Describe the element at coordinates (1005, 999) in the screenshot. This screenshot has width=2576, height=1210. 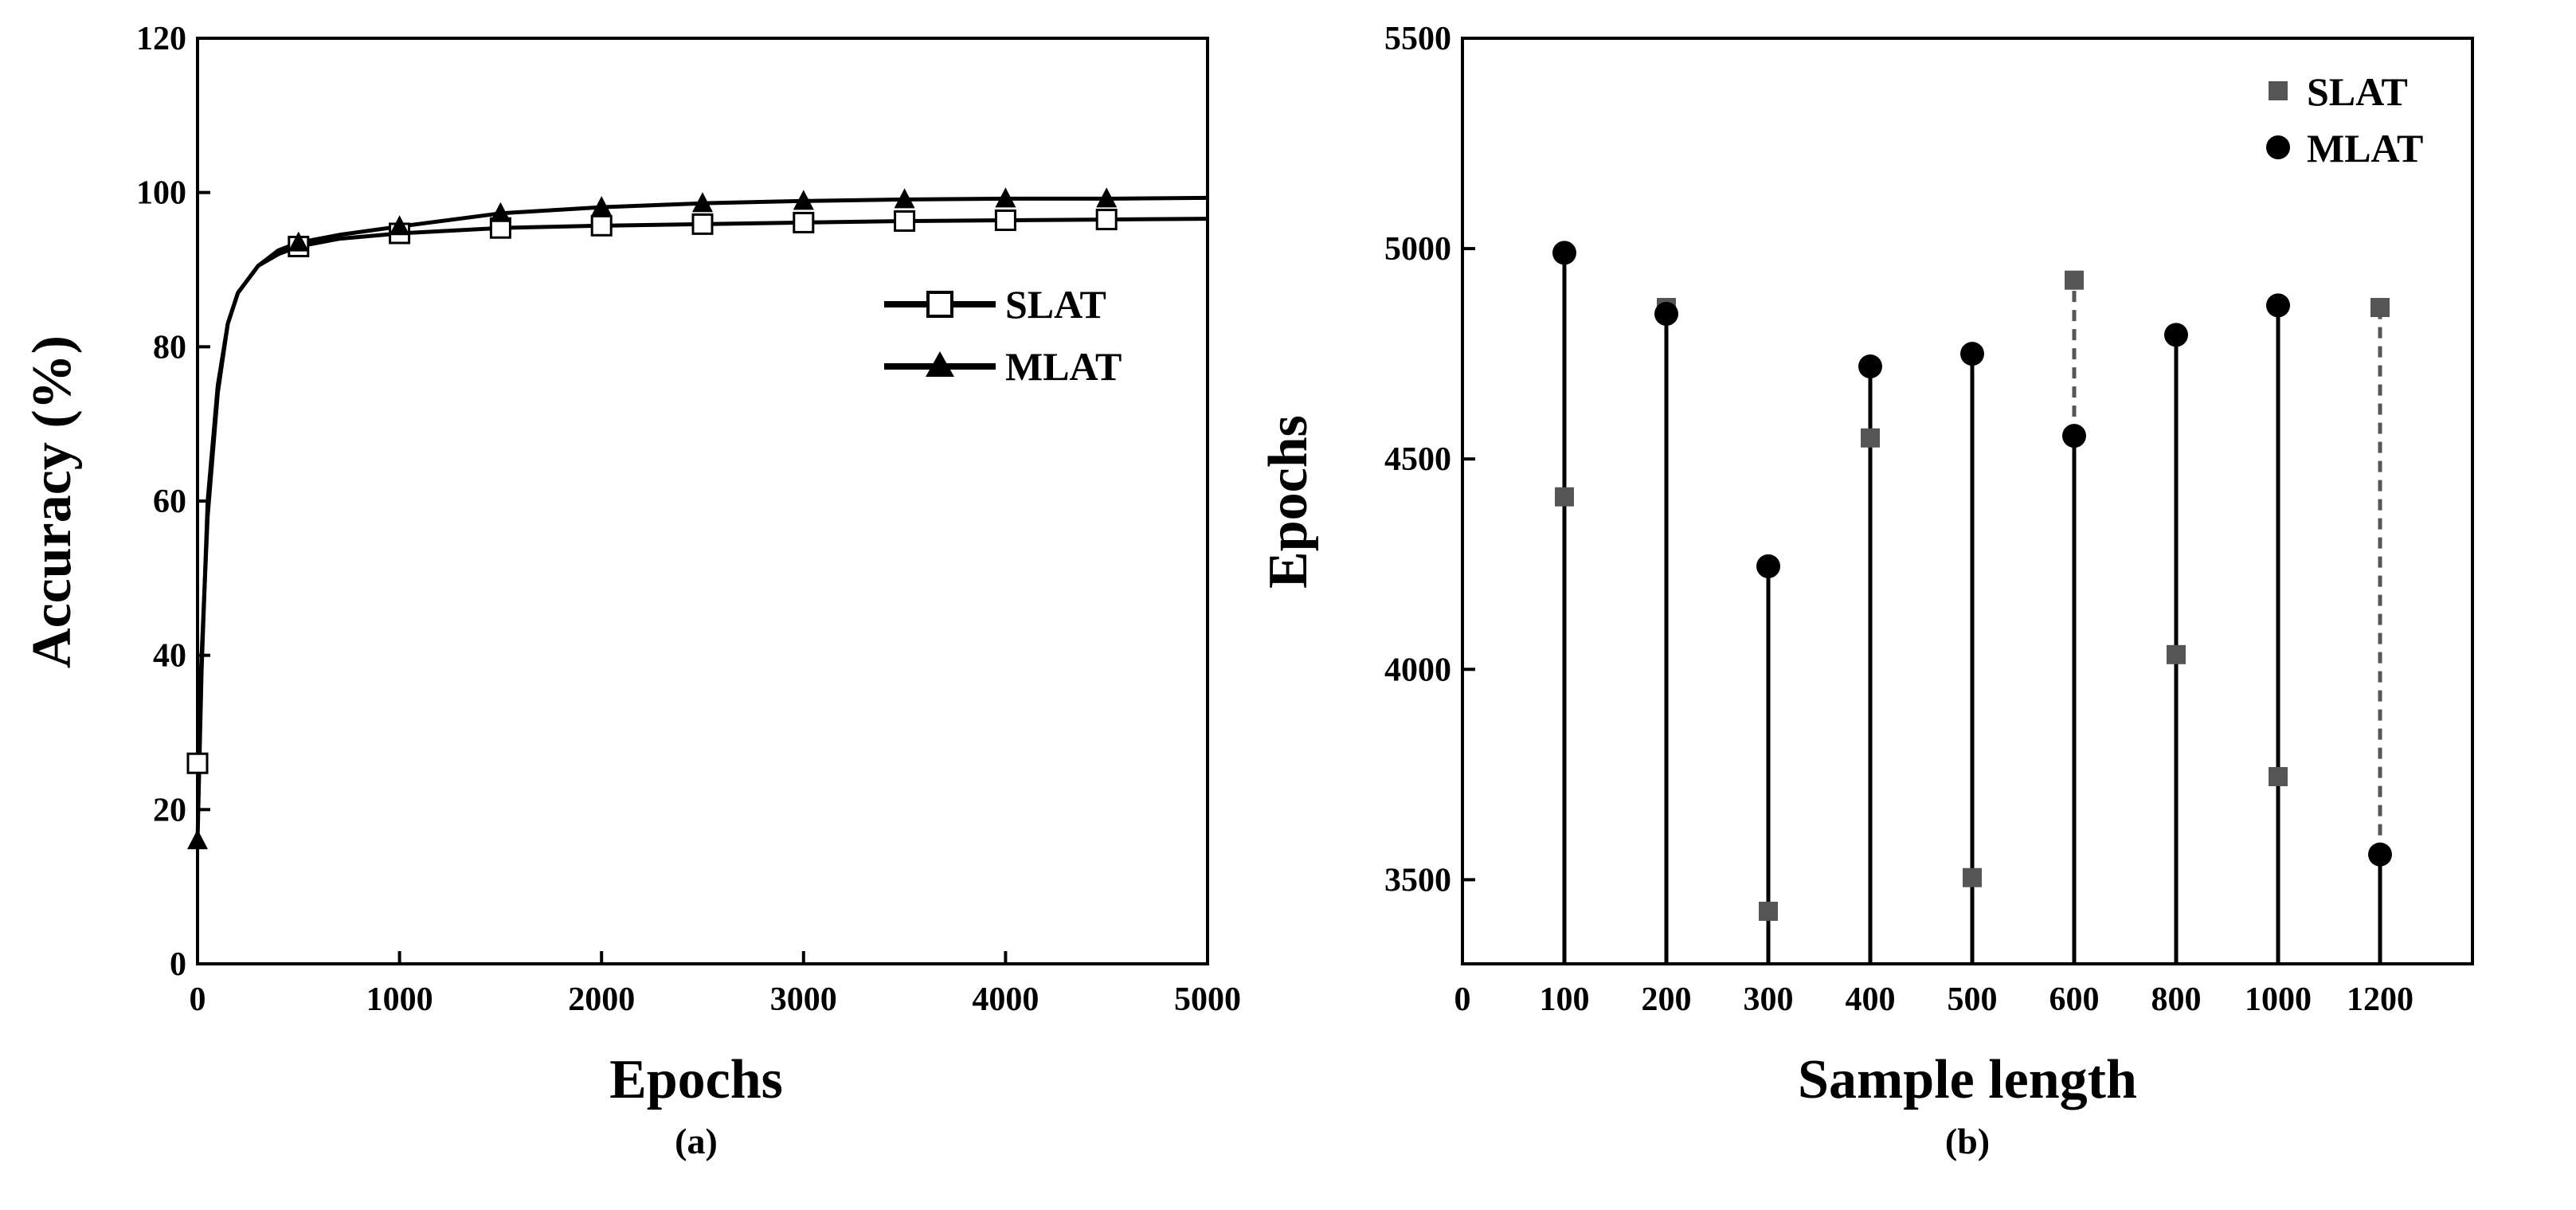
I see `a-x-tick-label: 4000` at that location.